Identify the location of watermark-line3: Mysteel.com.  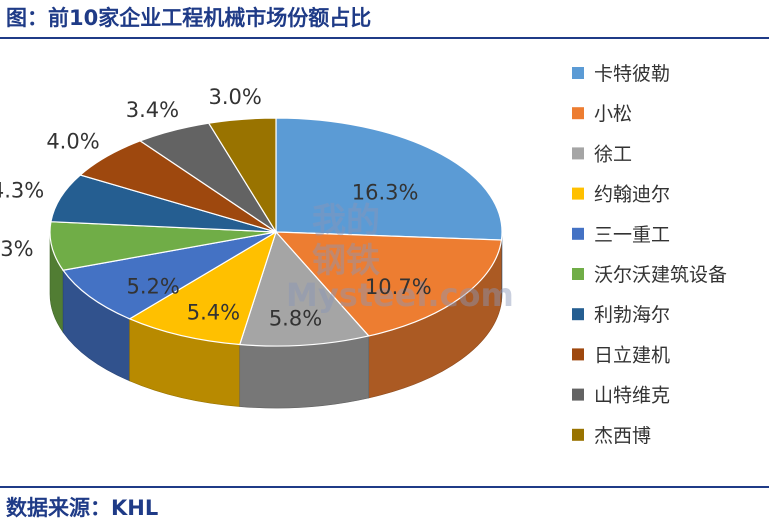
(400, 295).